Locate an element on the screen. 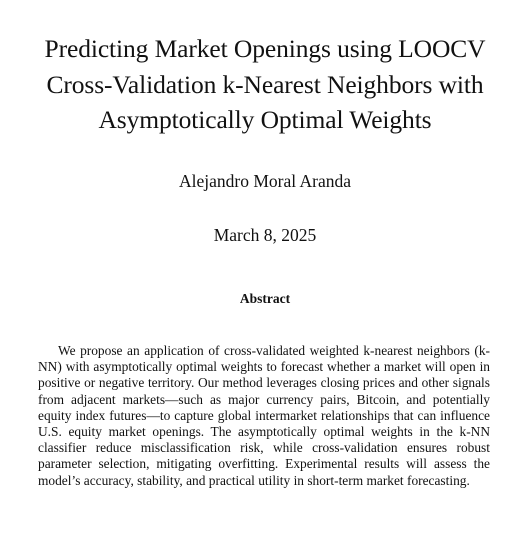 The width and height of the screenshot is (530, 543). author-name: Alejandro Moral Aranda is located at coordinates (265, 181).